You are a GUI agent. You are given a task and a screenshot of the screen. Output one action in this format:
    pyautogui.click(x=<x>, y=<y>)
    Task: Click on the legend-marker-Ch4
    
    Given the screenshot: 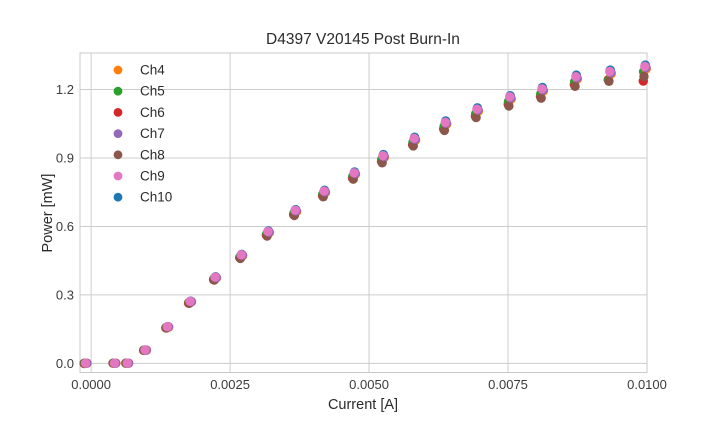 What is the action you would take?
    pyautogui.click(x=118, y=70)
    